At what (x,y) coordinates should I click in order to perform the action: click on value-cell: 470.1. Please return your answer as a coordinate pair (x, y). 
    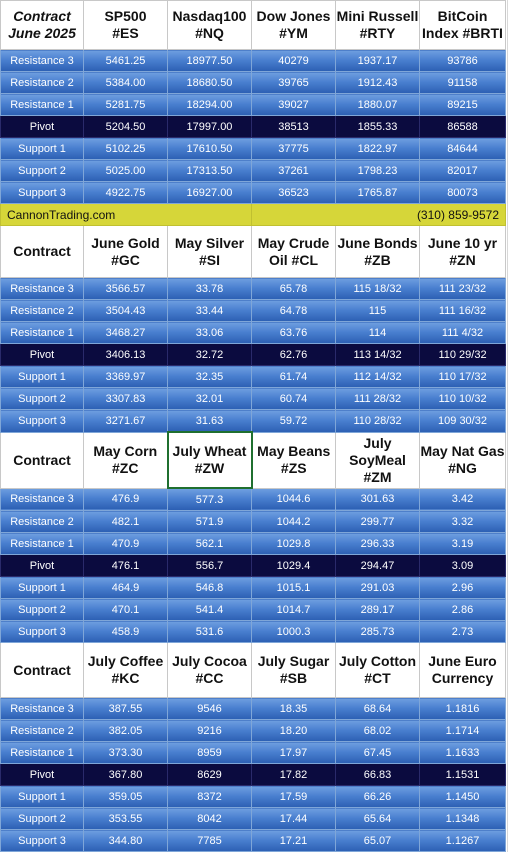
    Looking at the image, I should click on (125, 609).